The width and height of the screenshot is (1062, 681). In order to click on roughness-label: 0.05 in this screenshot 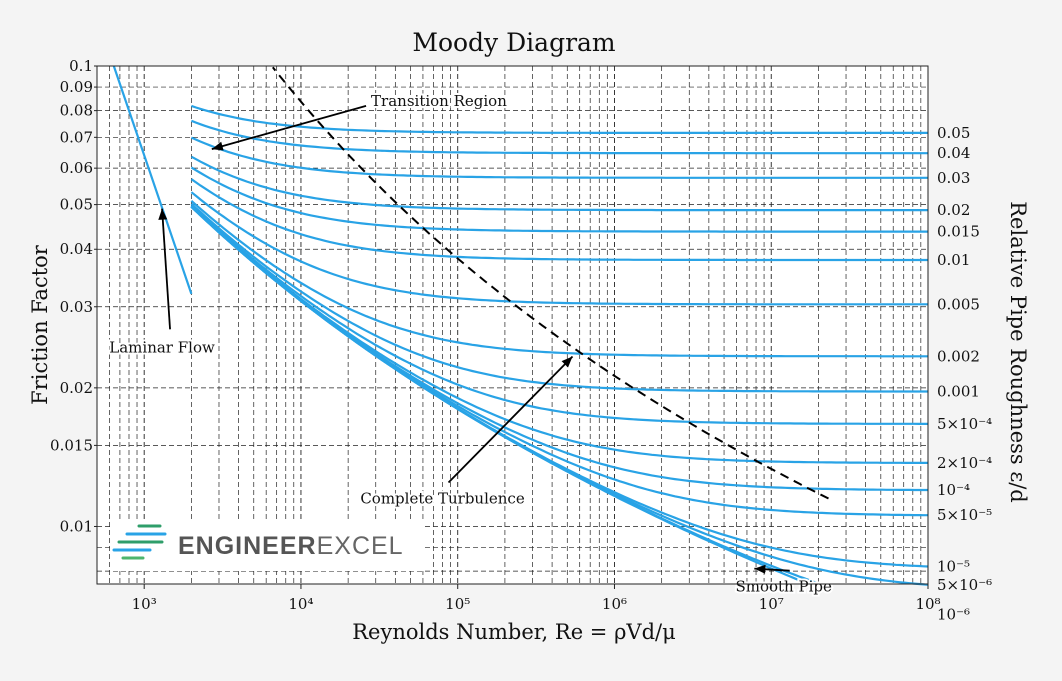, I will do `click(953, 133)`.